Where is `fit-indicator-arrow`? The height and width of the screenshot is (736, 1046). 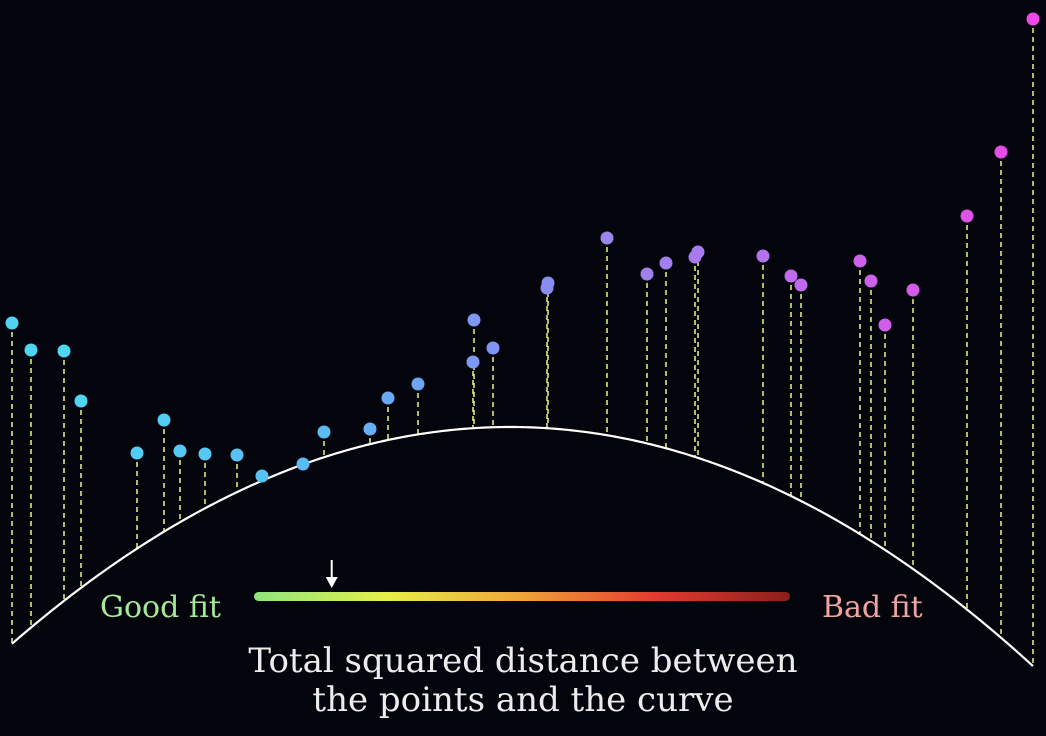
fit-indicator-arrow is located at coordinates (331, 574).